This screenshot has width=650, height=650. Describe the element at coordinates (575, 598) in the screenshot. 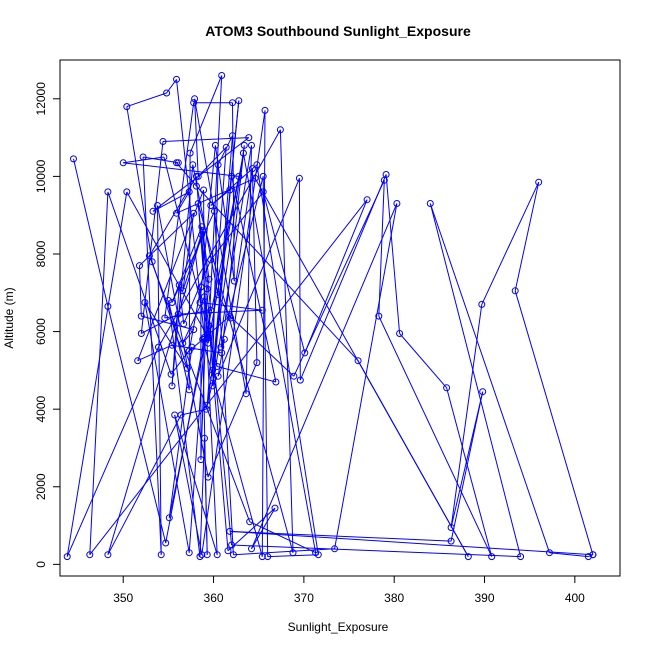

I see `x-tick-label: 400` at that location.